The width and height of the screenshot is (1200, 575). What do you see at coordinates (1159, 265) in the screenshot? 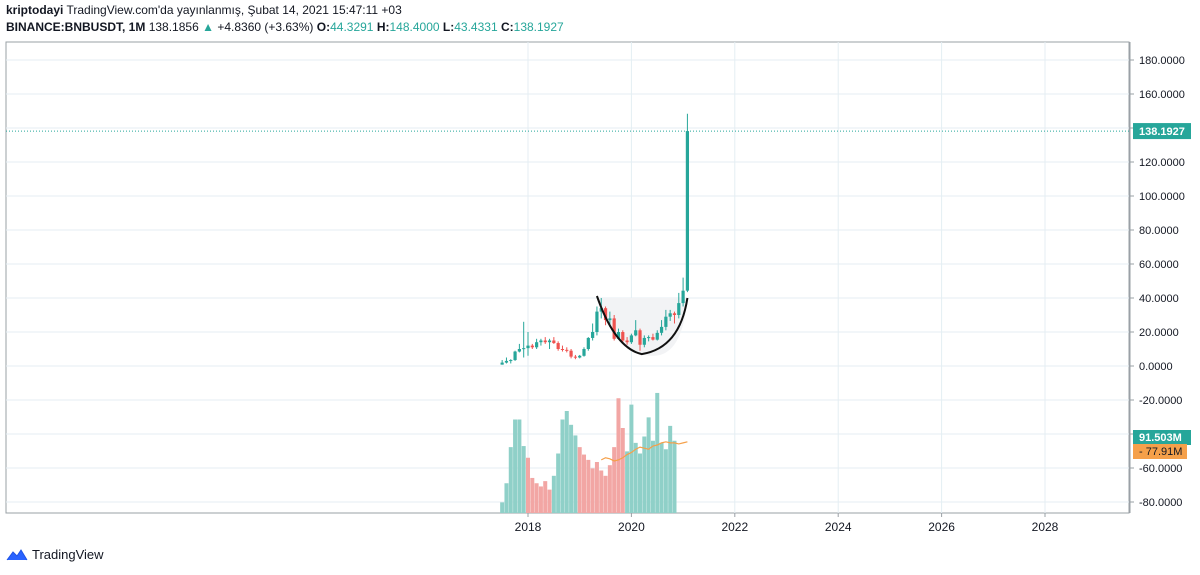
I see `y-tick-label: 60.0000` at bounding box center [1159, 265].